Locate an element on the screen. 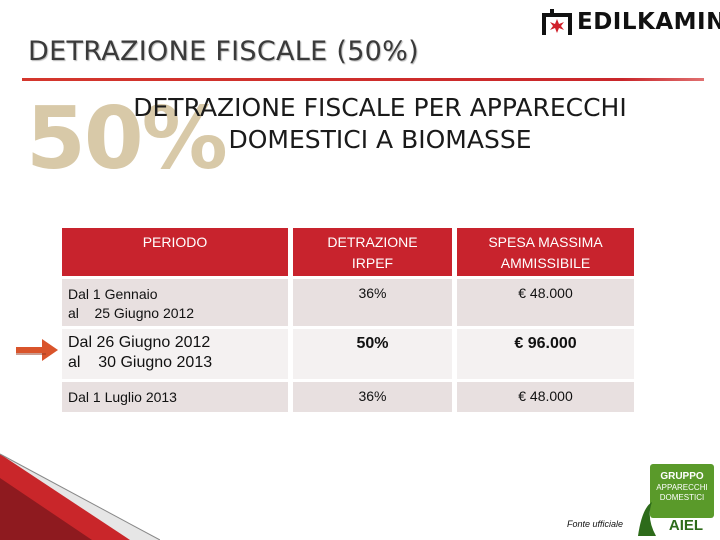  table-row: Dal 1 Luglio 2013 36% € 48.000 is located at coordinates (348, 397).